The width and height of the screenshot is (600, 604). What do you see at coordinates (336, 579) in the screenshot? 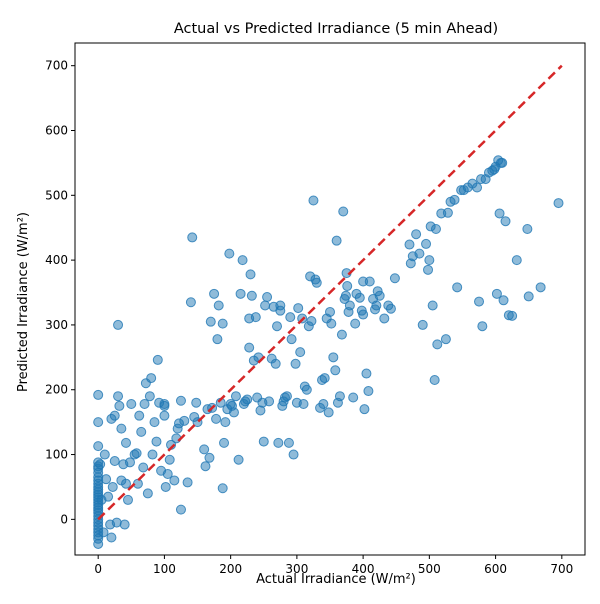
I see `x-axis-label: Actual Irradiance (W/m²)` at bounding box center [336, 579].